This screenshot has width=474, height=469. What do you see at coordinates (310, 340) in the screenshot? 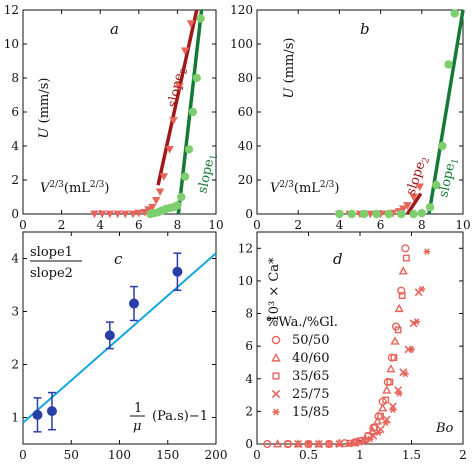
I see `legend-label: 50/50` at bounding box center [310, 340].